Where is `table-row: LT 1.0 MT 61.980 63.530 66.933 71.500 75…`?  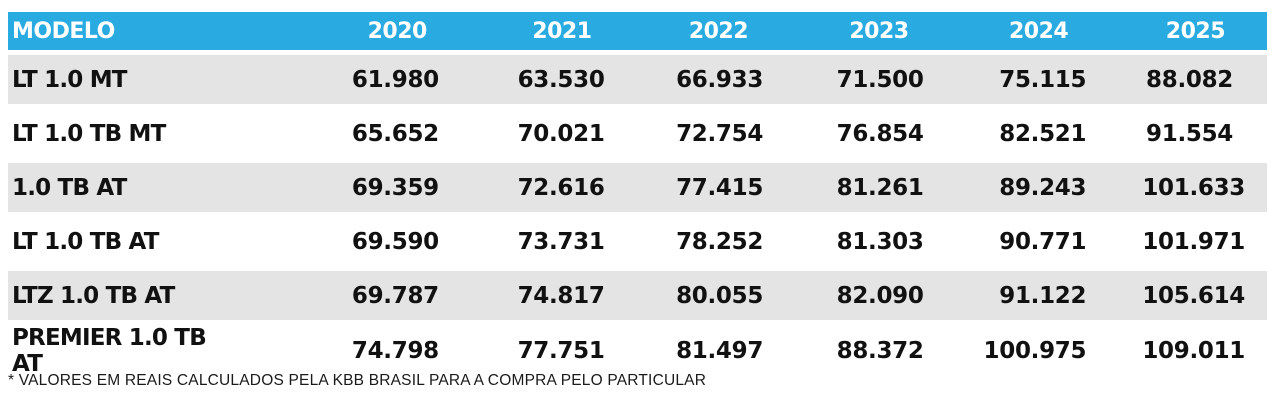
table-row: LT 1.0 MT 61.980 63.530 66.933 71.500 75… is located at coordinates (637, 77).